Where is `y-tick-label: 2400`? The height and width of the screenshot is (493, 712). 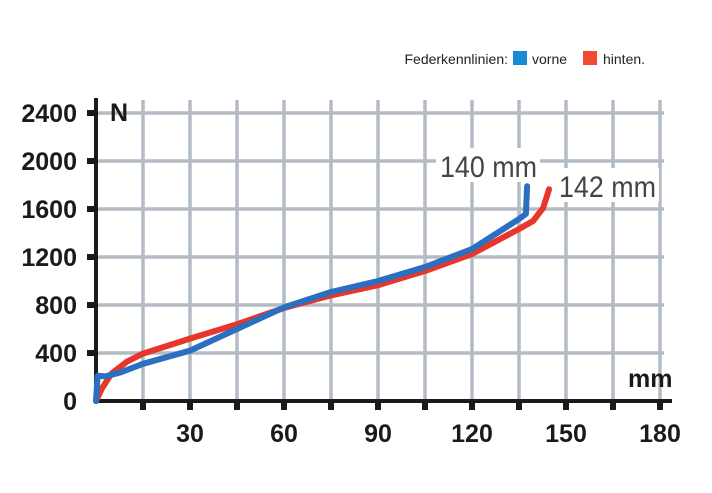 y-tick-label: 2400 is located at coordinates (49, 114).